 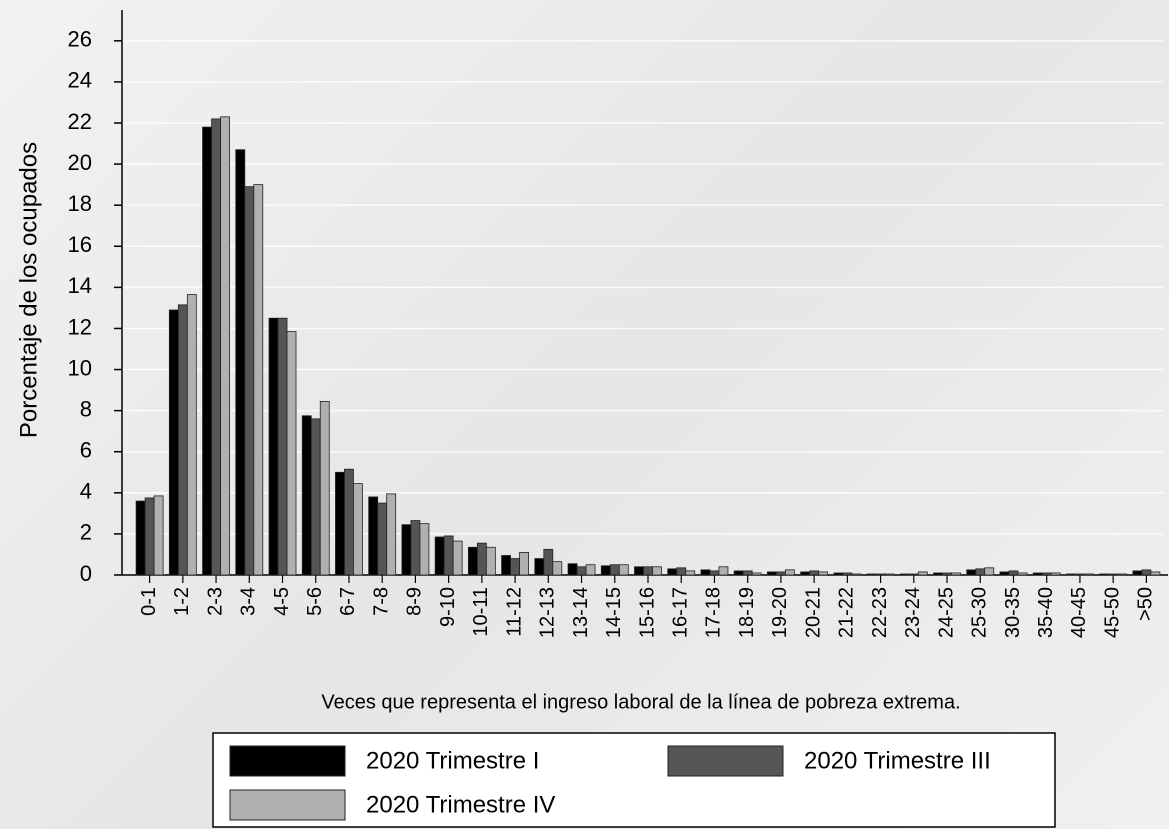 What do you see at coordinates (28, 290) in the screenshot?
I see `y-axis-title: Porcentaje de los ocupados` at bounding box center [28, 290].